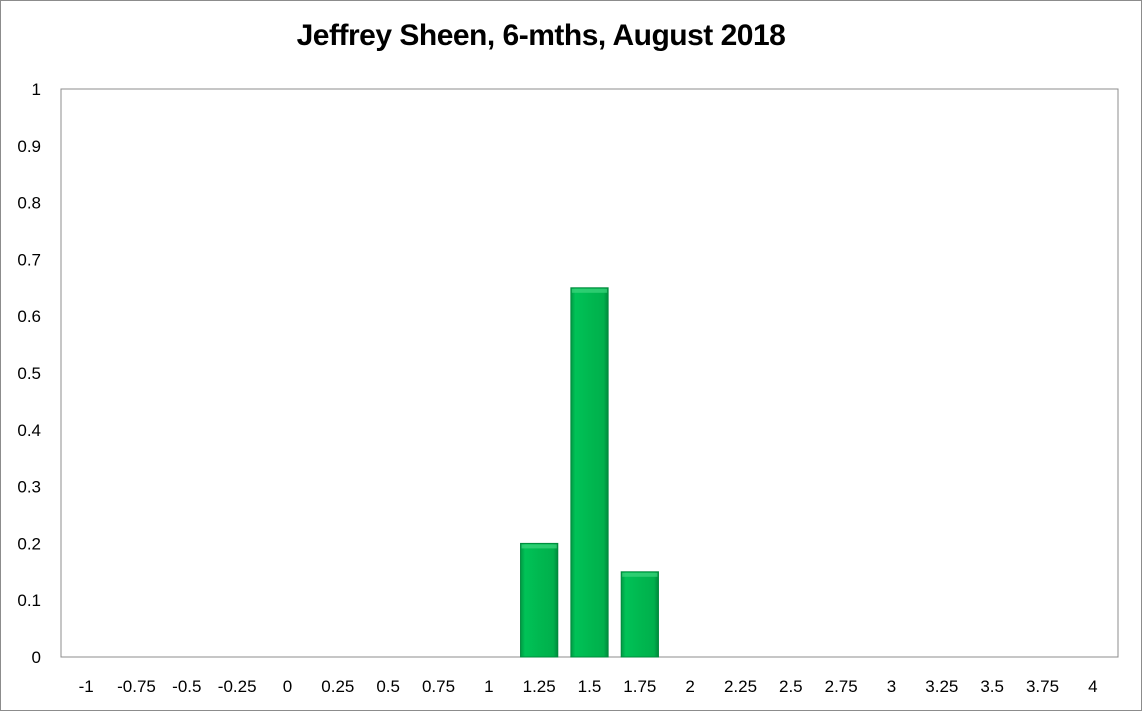 This screenshot has width=1142, height=711. What do you see at coordinates (29, 146) in the screenshot?
I see `y-tick-label: 0.9` at bounding box center [29, 146].